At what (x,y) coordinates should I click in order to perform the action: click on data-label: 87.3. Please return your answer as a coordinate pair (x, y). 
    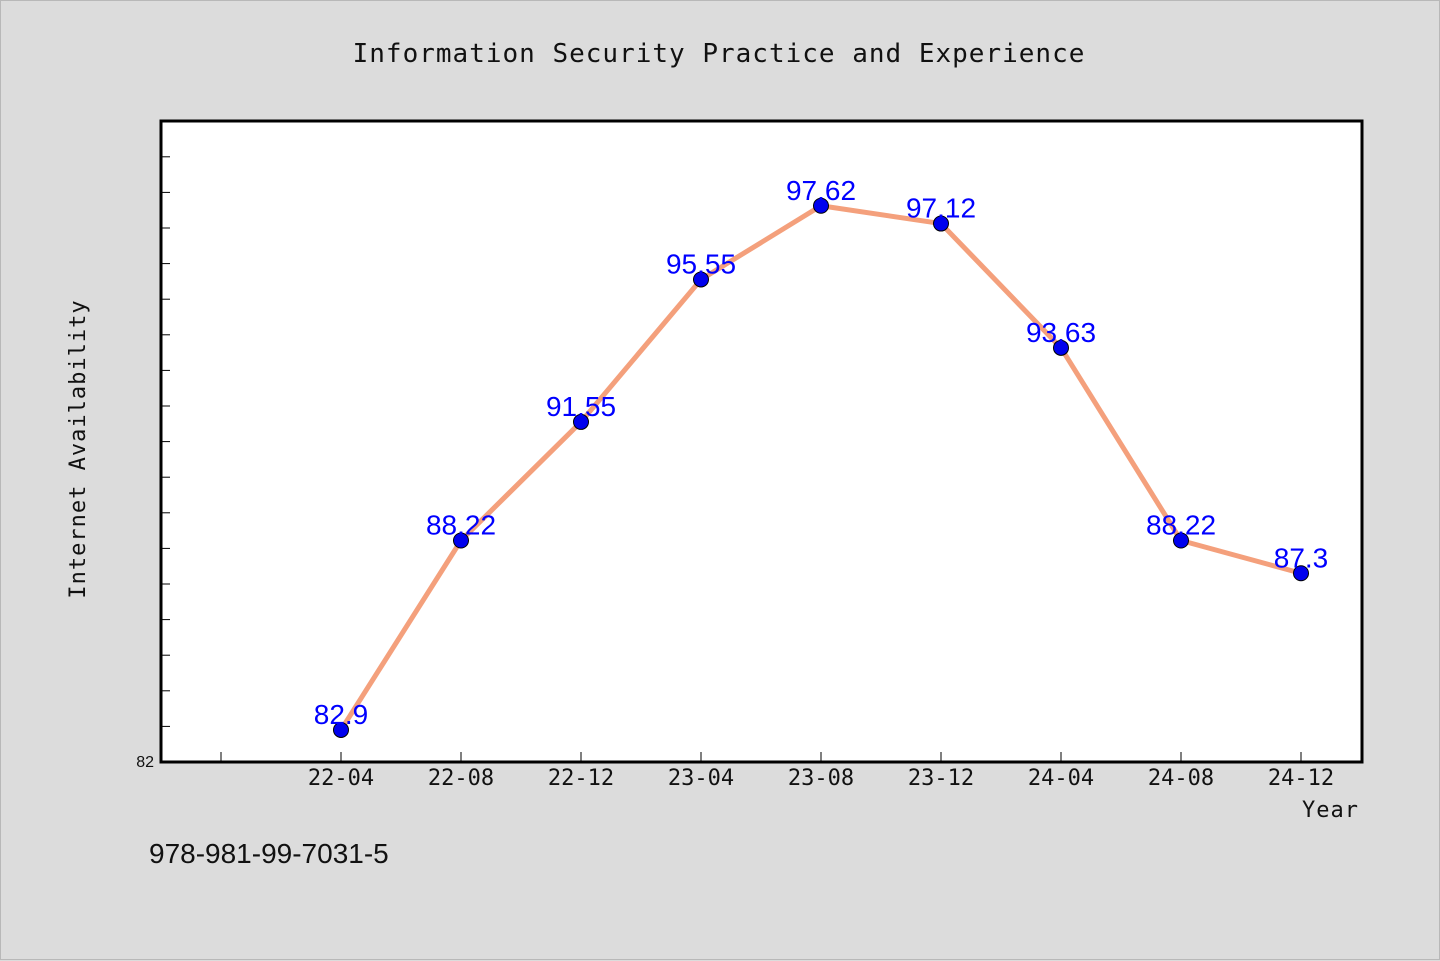
    Looking at the image, I should click on (1301, 557).